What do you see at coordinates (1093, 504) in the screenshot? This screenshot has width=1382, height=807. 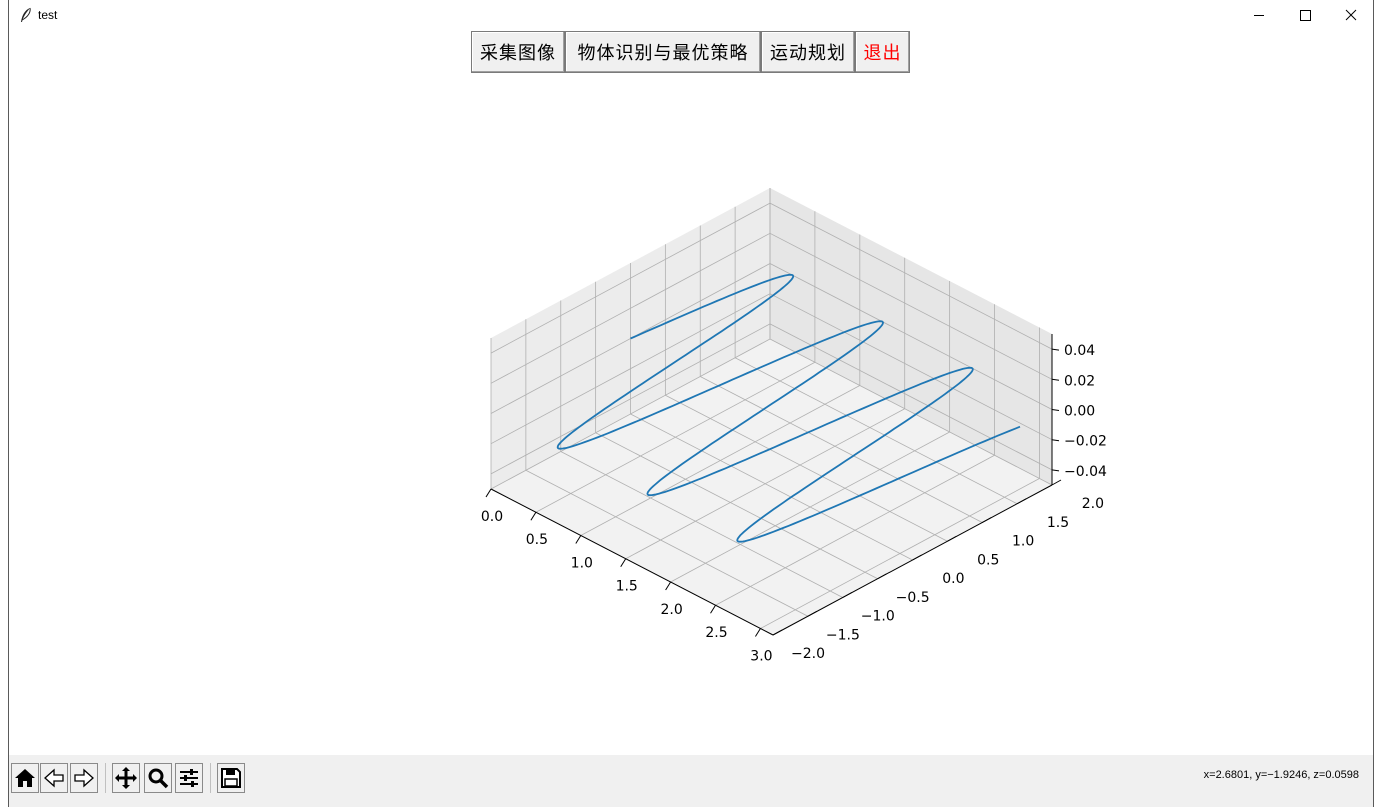 I see `y-tick-label: 2.0` at bounding box center [1093, 504].